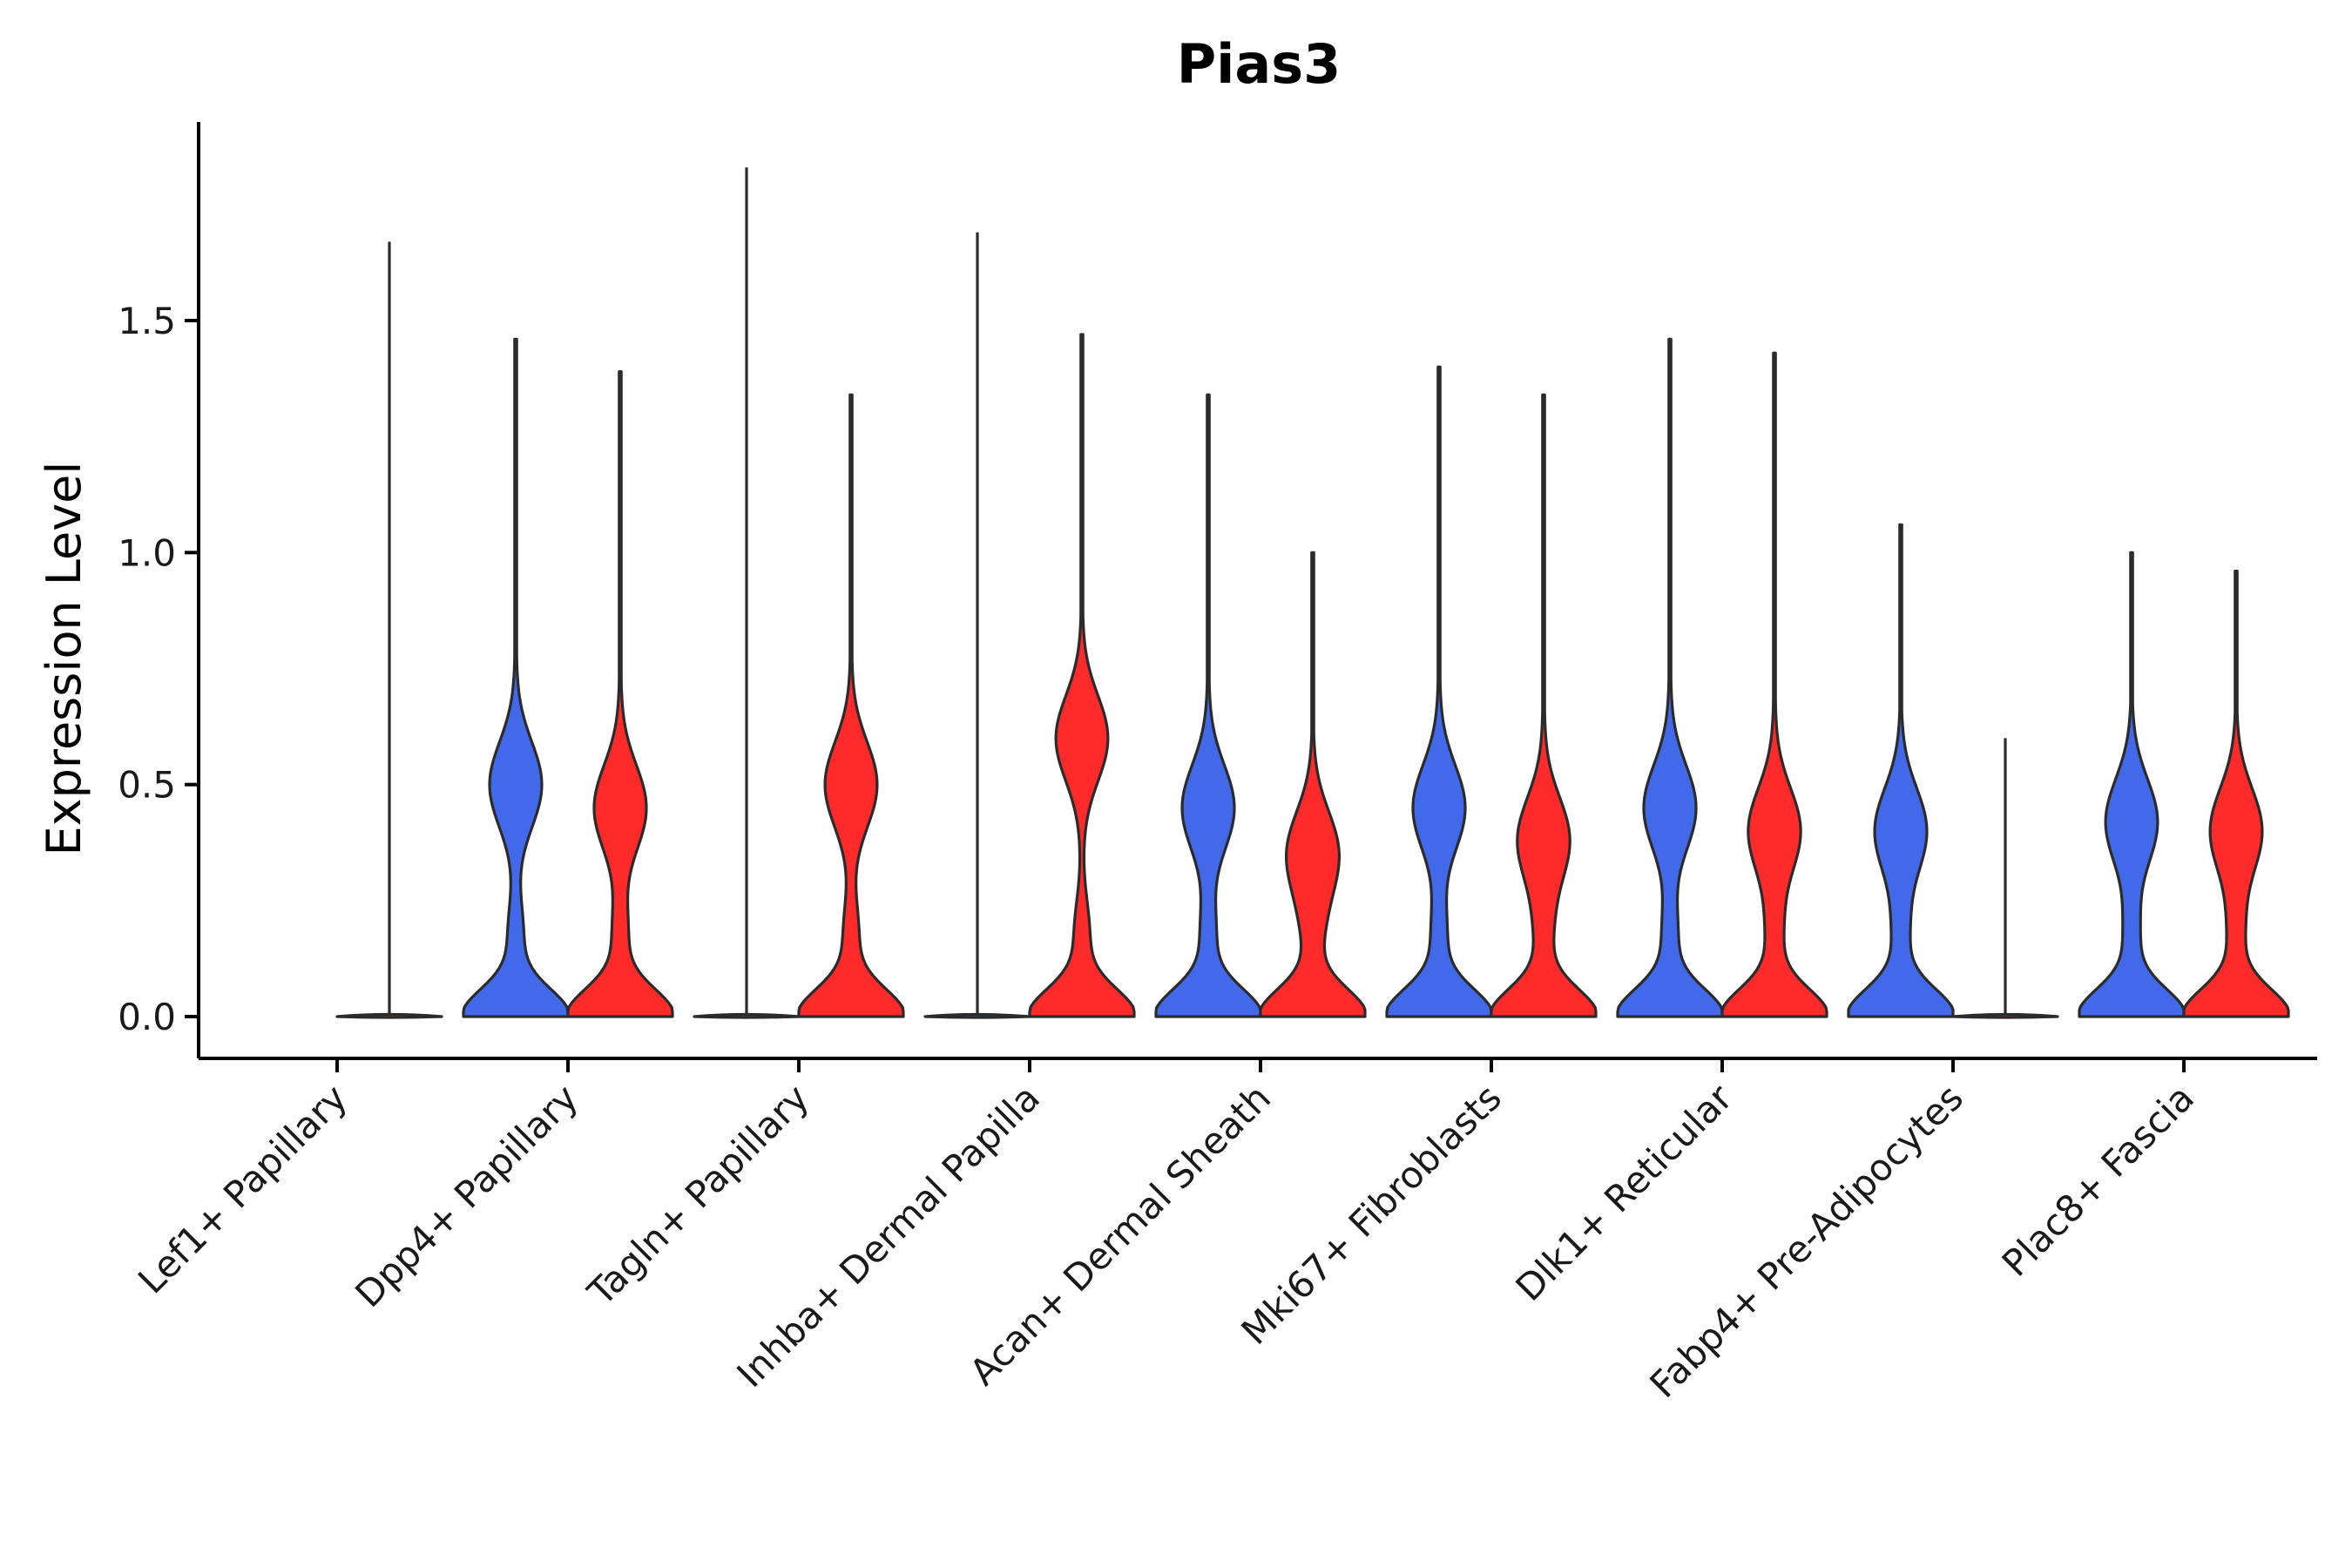  I want to click on violin-dlk1-reticular-blue, so click(1670, 677).